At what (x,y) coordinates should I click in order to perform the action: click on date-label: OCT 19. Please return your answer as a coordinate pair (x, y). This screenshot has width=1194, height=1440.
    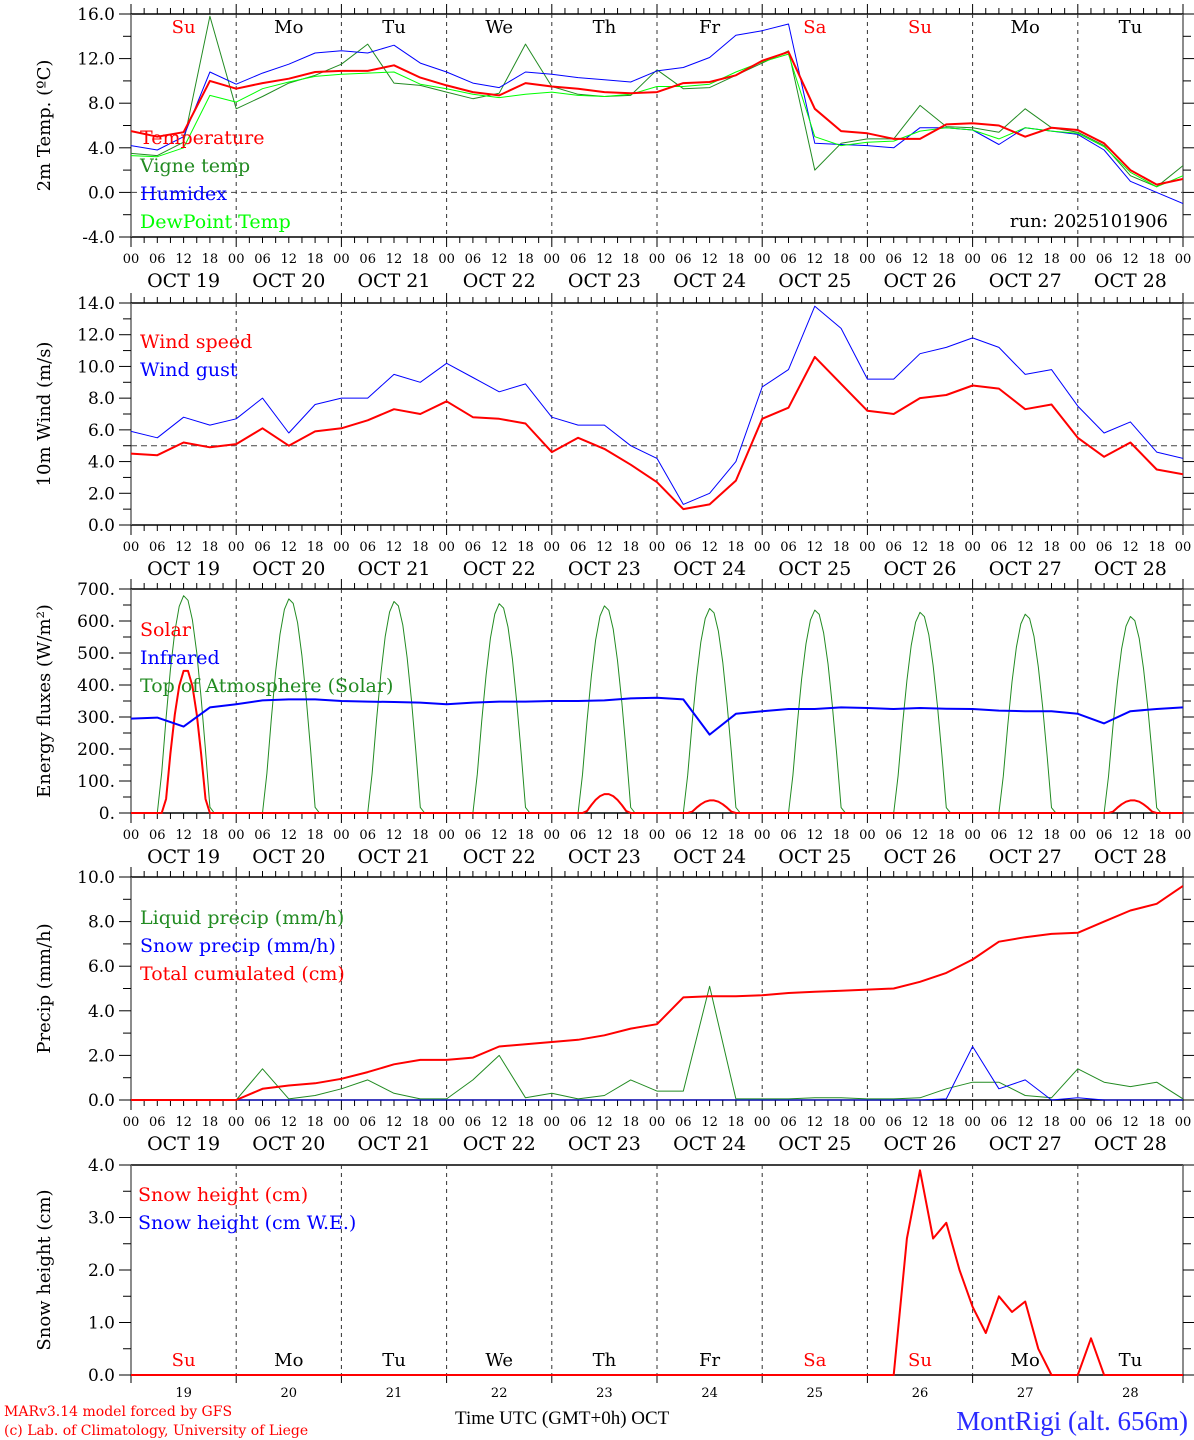
    Looking at the image, I should click on (183, 1144).